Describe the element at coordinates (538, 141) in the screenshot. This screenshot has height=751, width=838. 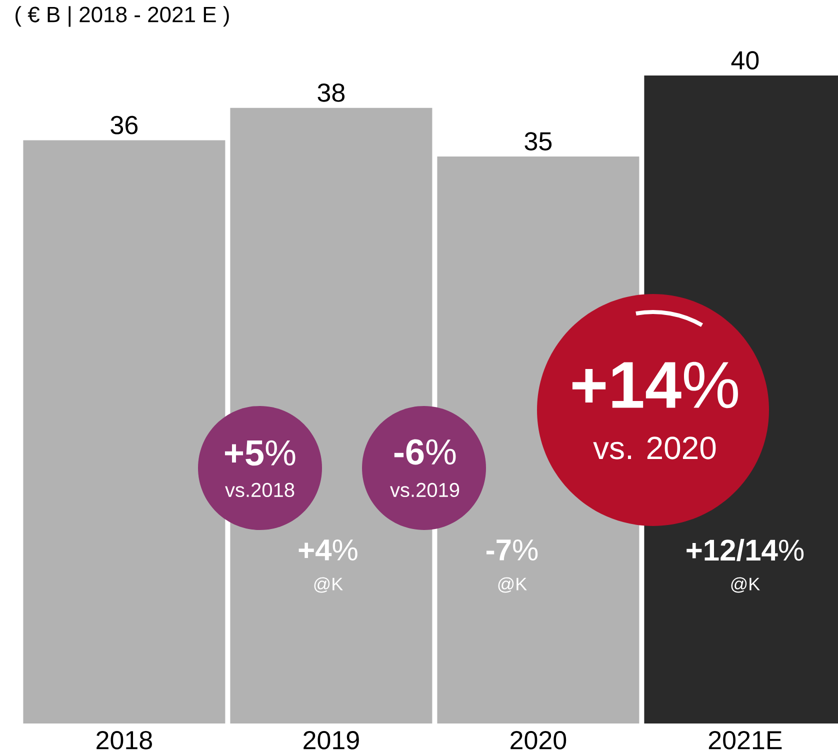
I see `data-label: 35` at that location.